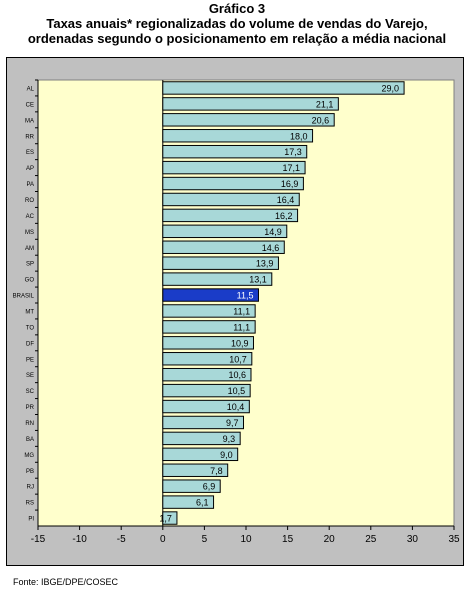 This screenshot has height=589, width=474. What do you see at coordinates (371, 539) in the screenshot?
I see `x-tick-label: 25` at bounding box center [371, 539].